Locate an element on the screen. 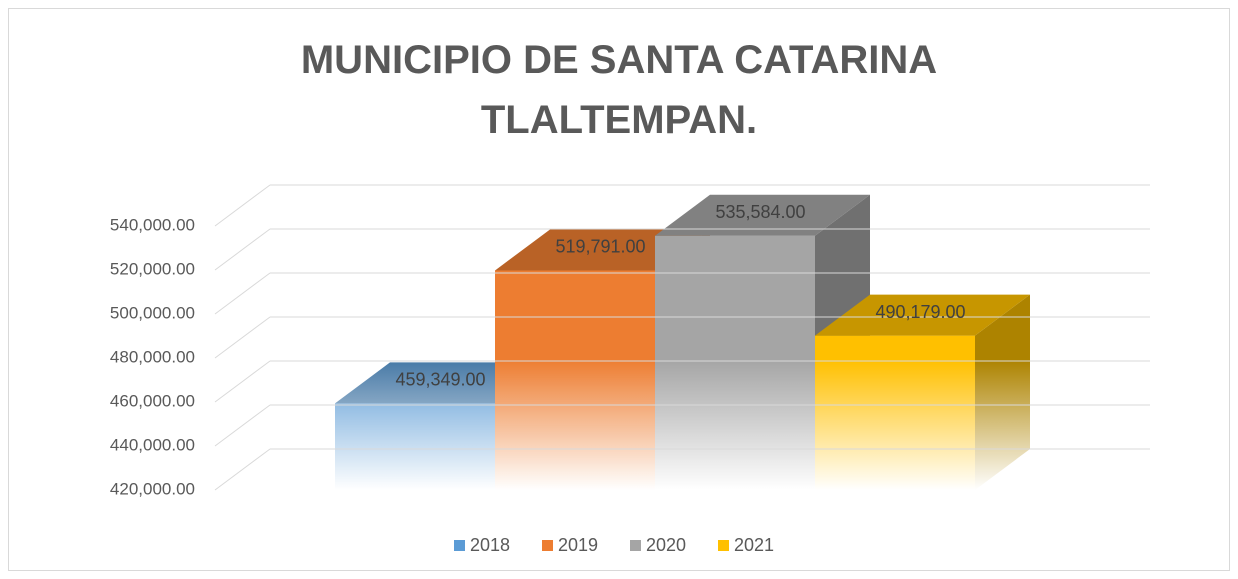 Image resolution: width=1238 pixels, height=579 pixels. data-label: 490,179.00 is located at coordinates (920, 312).